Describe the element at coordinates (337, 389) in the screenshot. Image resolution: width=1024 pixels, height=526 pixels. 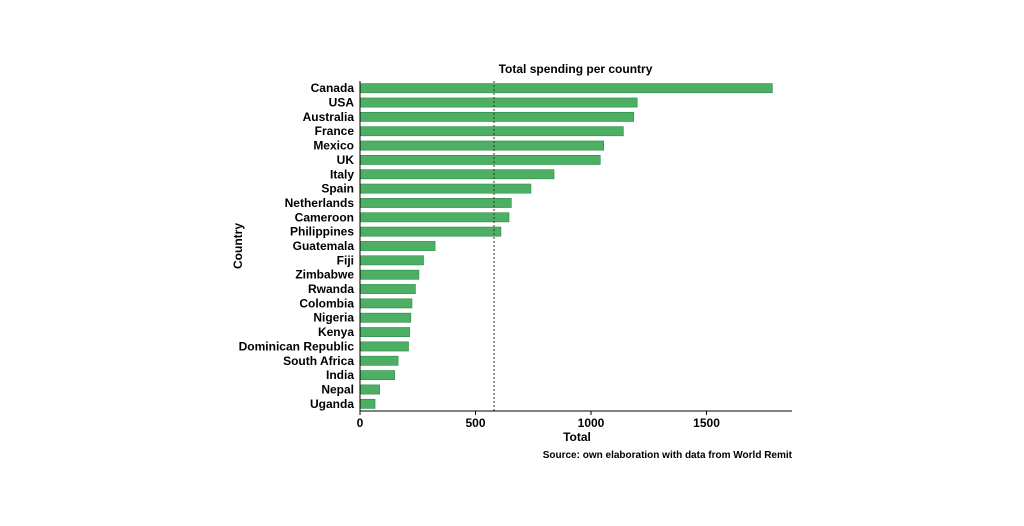
I see `y-tick-label: Nepal` at that location.